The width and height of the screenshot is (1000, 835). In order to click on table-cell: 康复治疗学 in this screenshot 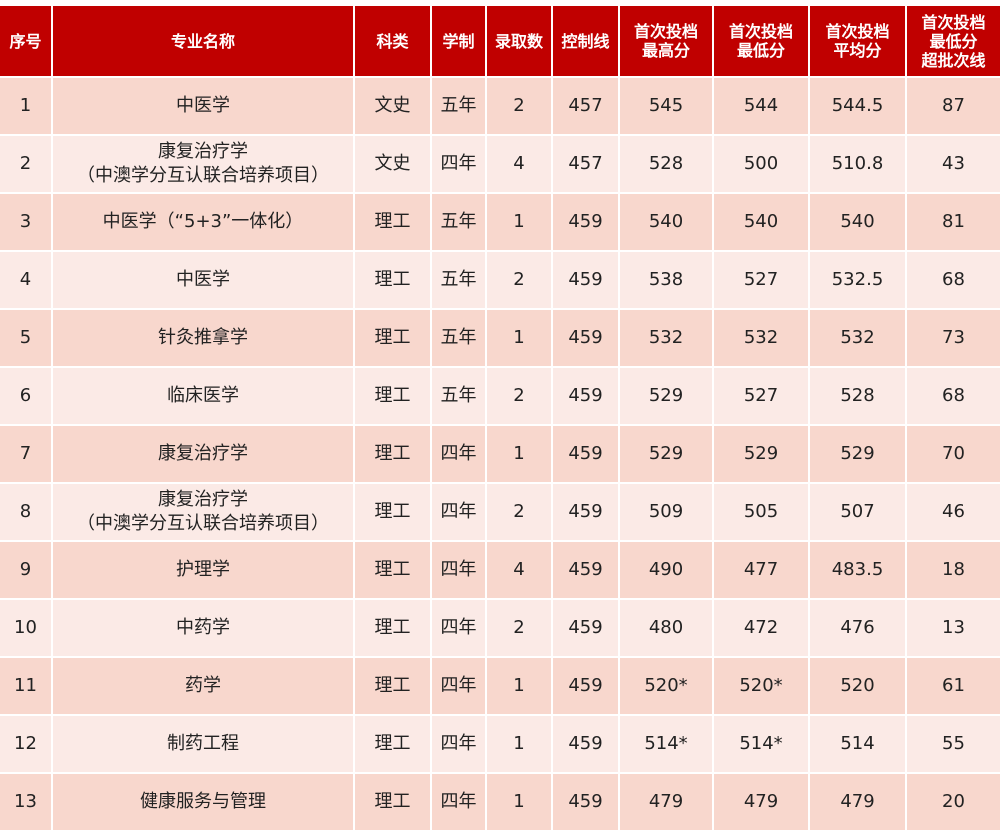, I will do `click(203, 454)`.